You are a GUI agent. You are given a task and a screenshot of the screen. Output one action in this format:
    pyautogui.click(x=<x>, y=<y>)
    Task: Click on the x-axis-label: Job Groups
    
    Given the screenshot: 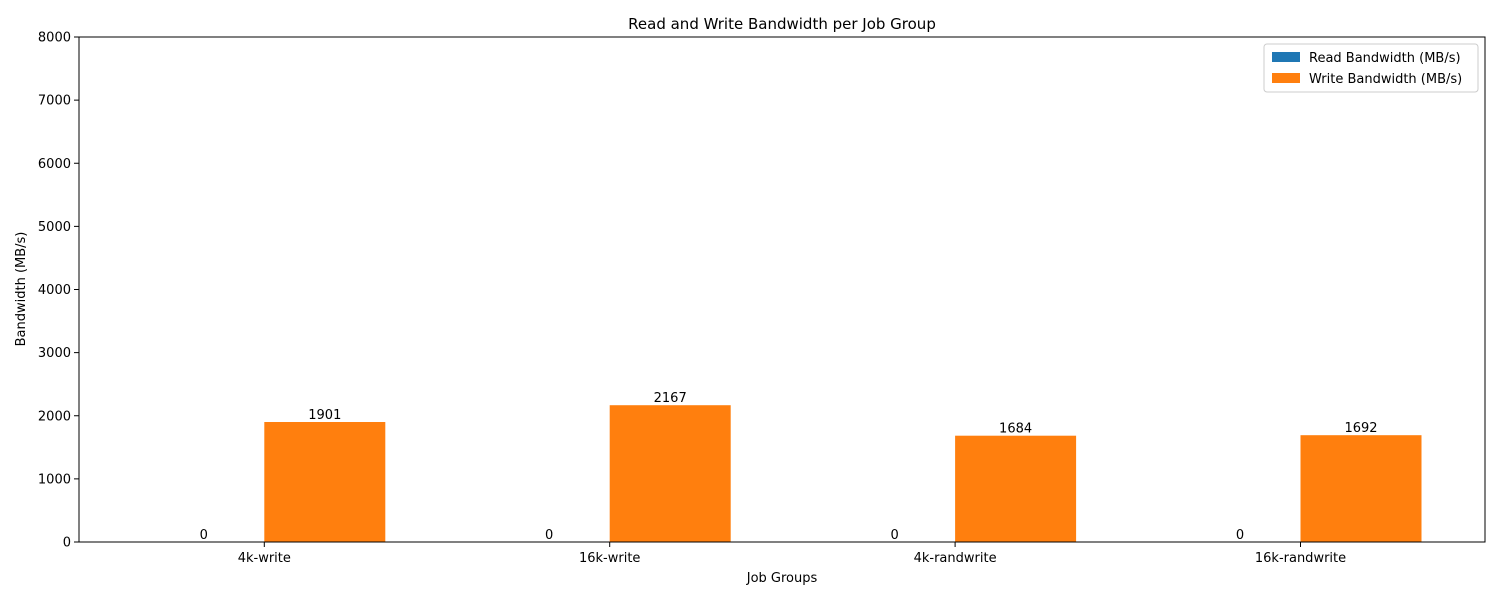 What is the action you would take?
    pyautogui.click(x=782, y=578)
    